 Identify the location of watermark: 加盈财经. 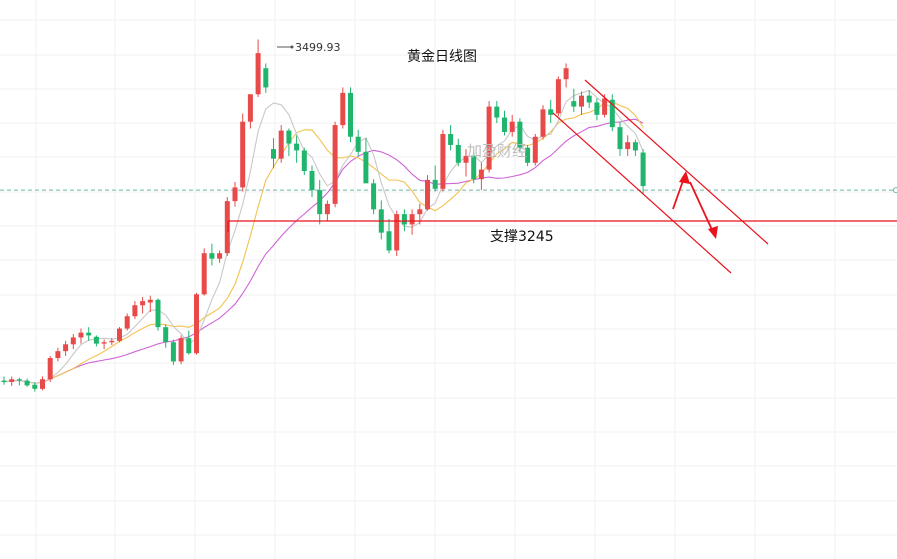
(497, 151).